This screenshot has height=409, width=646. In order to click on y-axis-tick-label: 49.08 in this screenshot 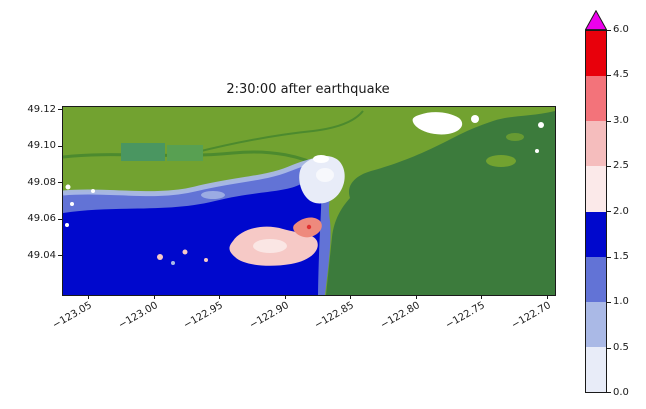, I will do `click(41, 182)`.